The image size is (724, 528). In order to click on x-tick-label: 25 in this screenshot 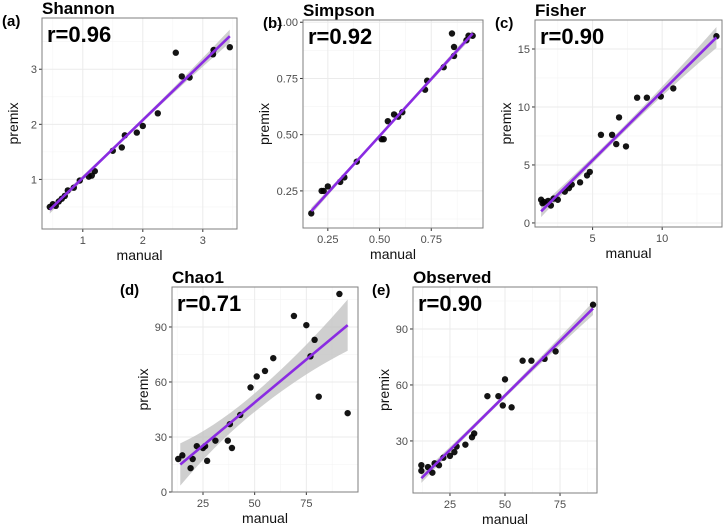, I will do `click(203, 504)`.